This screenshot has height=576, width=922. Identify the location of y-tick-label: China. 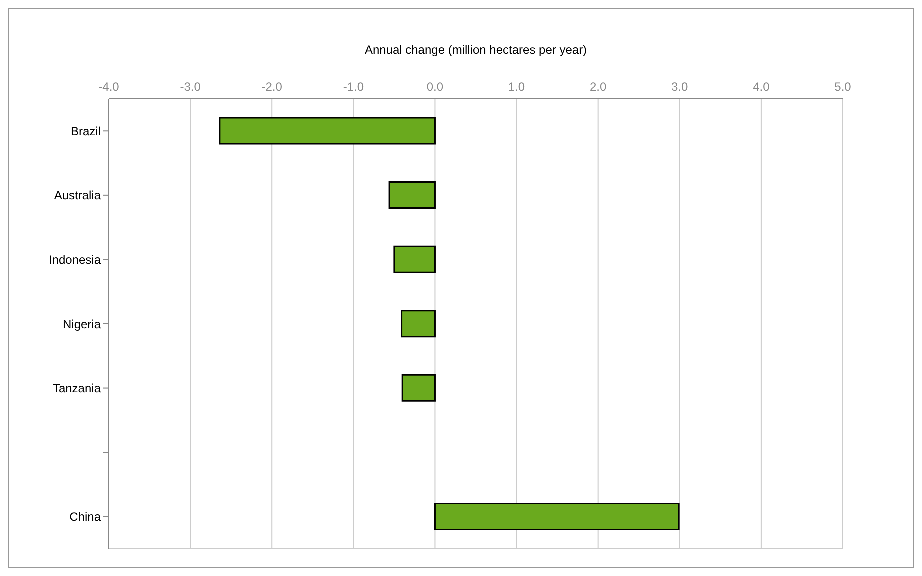
(86, 517).